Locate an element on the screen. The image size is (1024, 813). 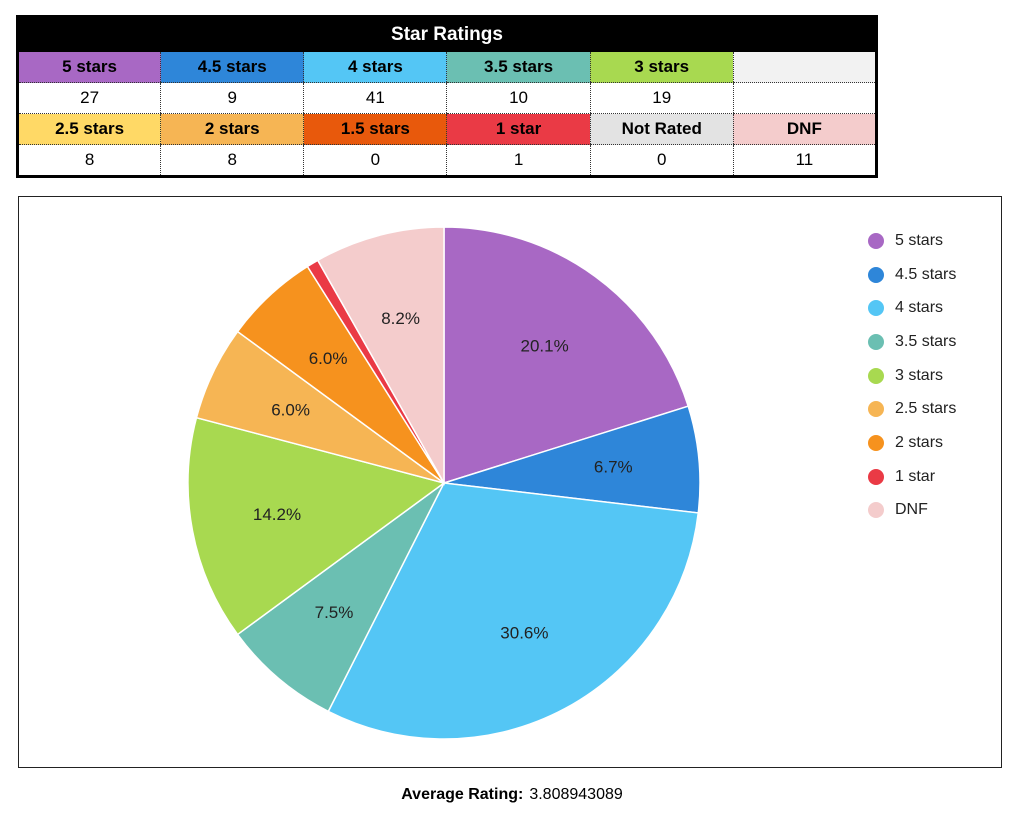
rating-count-empty is located at coordinates (804, 98).